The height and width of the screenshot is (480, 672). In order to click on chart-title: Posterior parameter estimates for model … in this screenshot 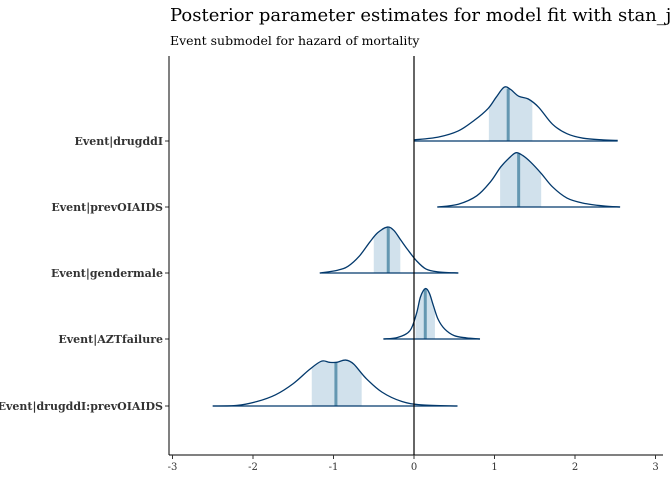, I will do `click(421, 15)`.